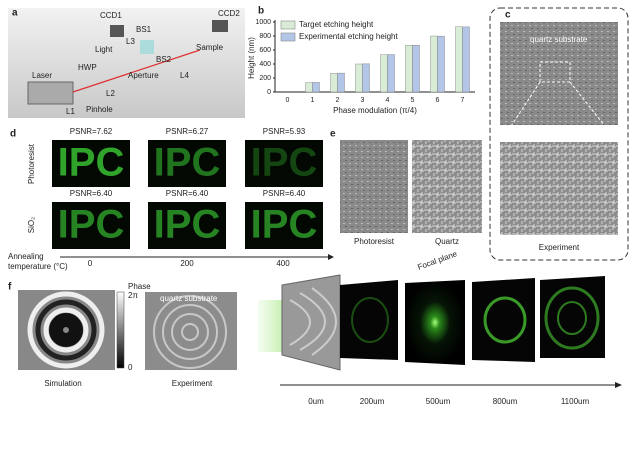 The width and height of the screenshot is (640, 455). I want to click on panel-c: c quartz substrate Experiment, so click(559, 134).